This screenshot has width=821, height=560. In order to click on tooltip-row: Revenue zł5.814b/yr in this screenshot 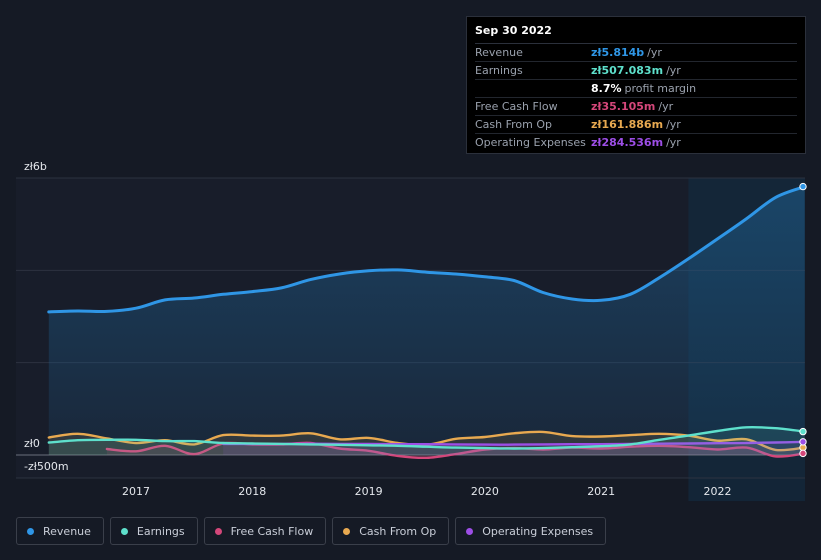, I will do `click(636, 53)`.